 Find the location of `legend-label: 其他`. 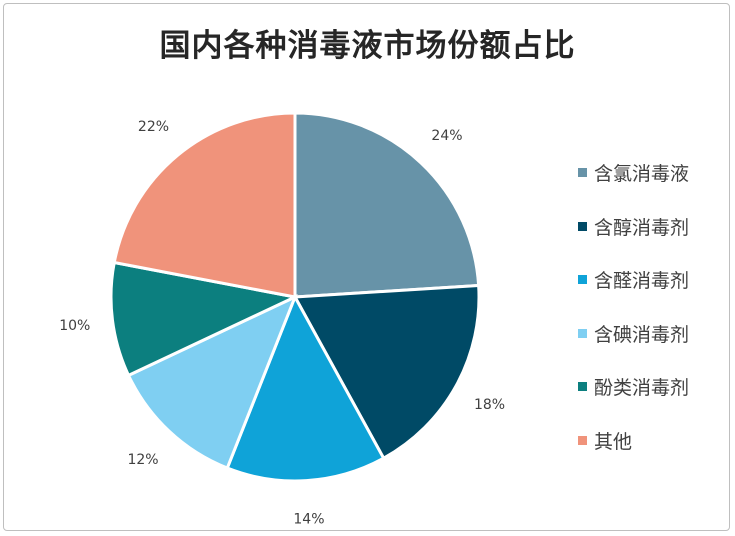

legend-label: 其他 is located at coordinates (613, 441).